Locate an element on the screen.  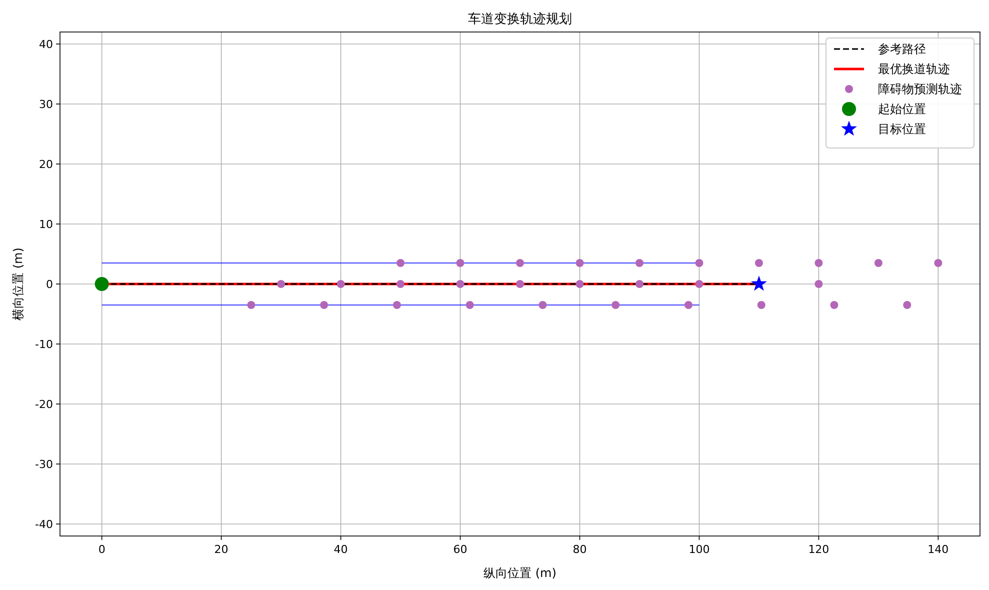
legend-label: 目标位置 is located at coordinates (902, 129).